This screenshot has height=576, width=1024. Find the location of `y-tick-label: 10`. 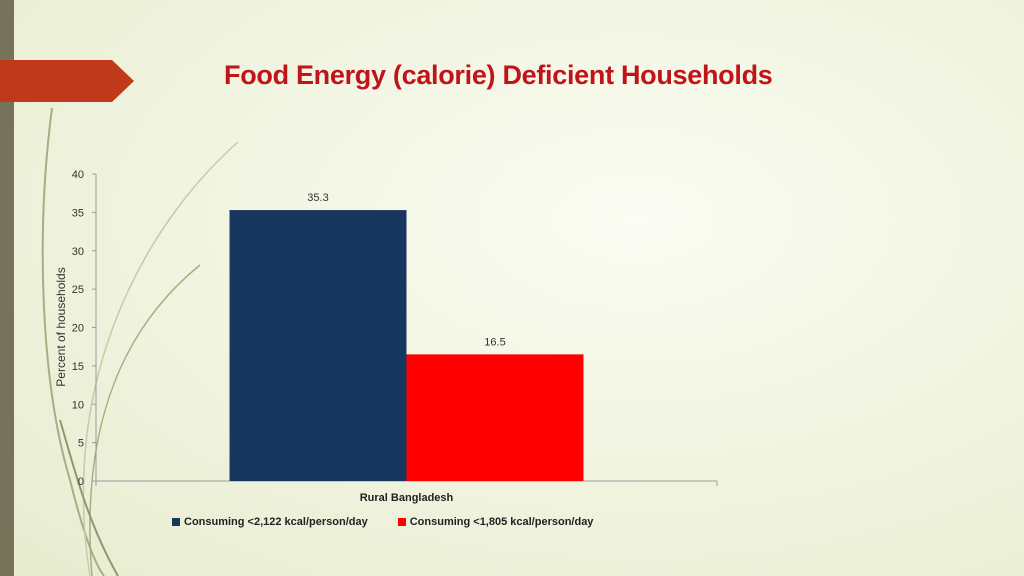

y-tick-label: 10 is located at coordinates (78, 405).